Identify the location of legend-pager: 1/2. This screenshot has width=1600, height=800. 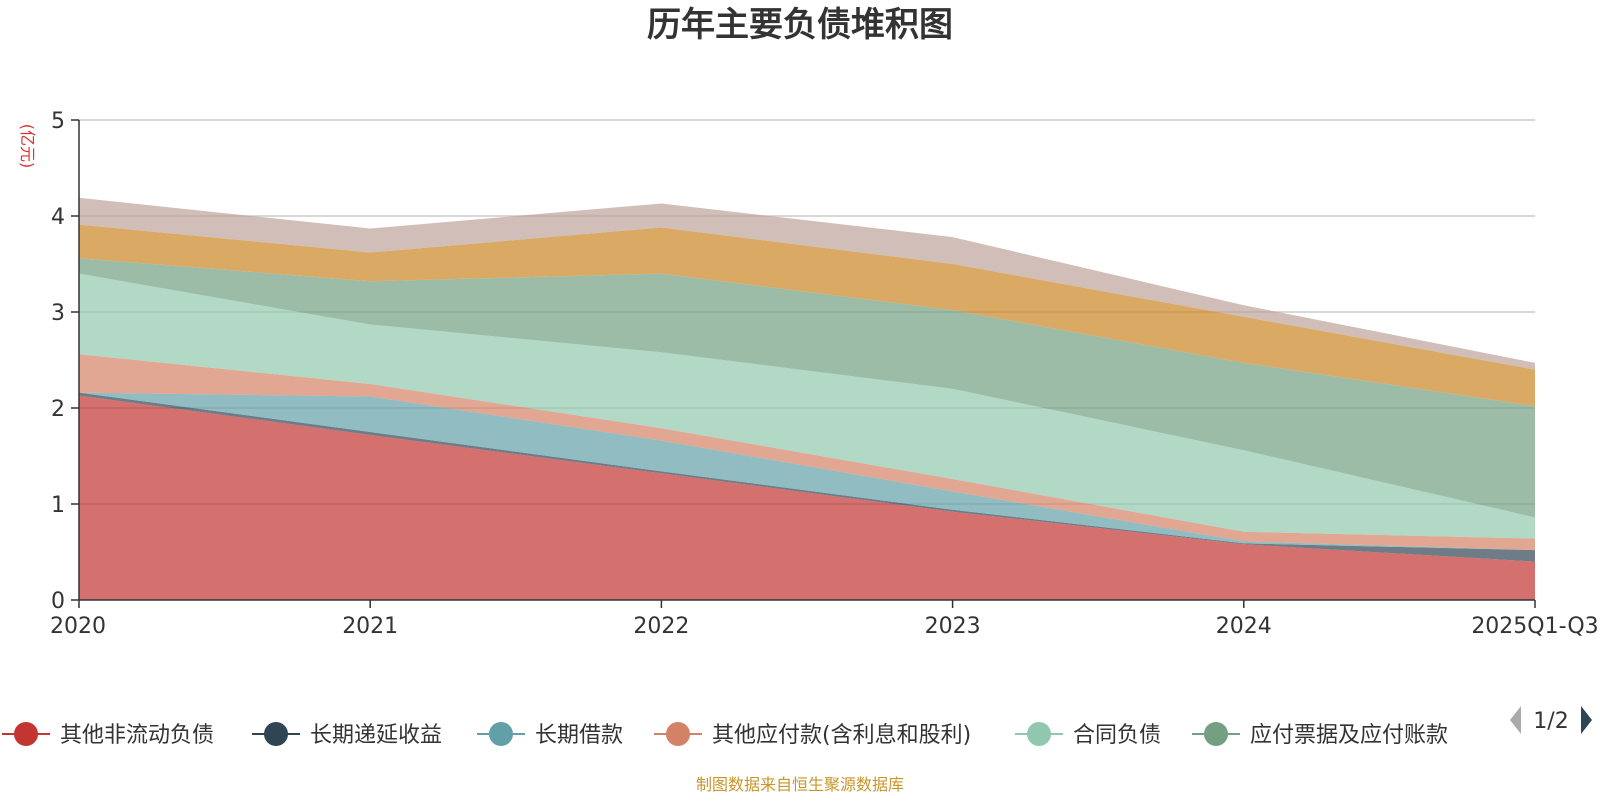
(1551, 720).